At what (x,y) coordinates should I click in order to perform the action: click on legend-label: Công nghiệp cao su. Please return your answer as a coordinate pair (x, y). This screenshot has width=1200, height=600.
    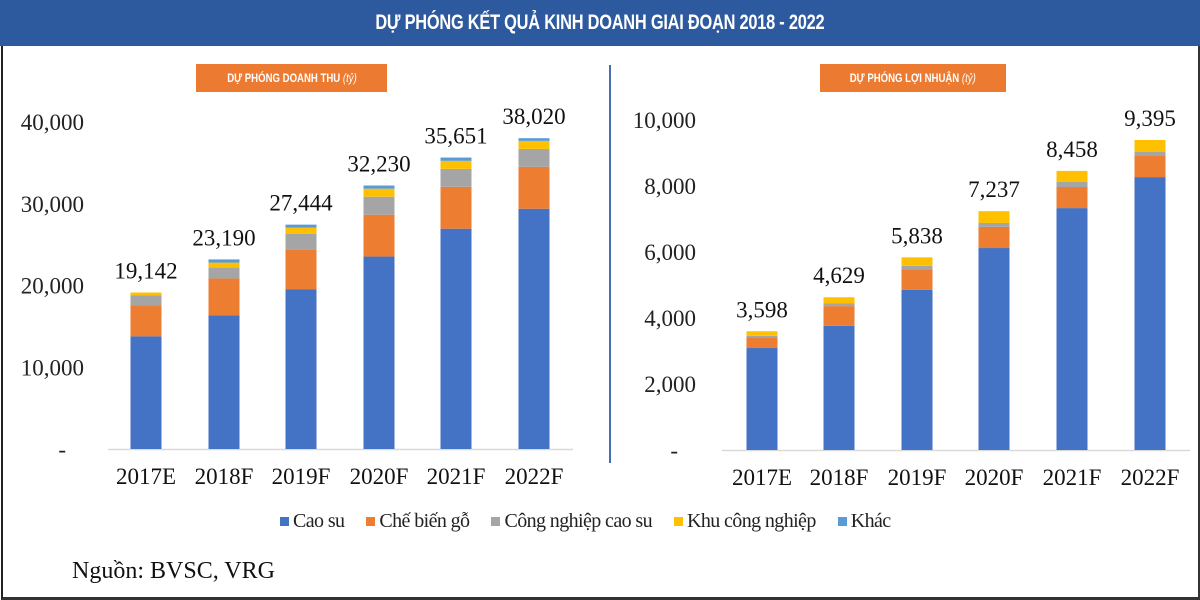
    Looking at the image, I should click on (578, 520).